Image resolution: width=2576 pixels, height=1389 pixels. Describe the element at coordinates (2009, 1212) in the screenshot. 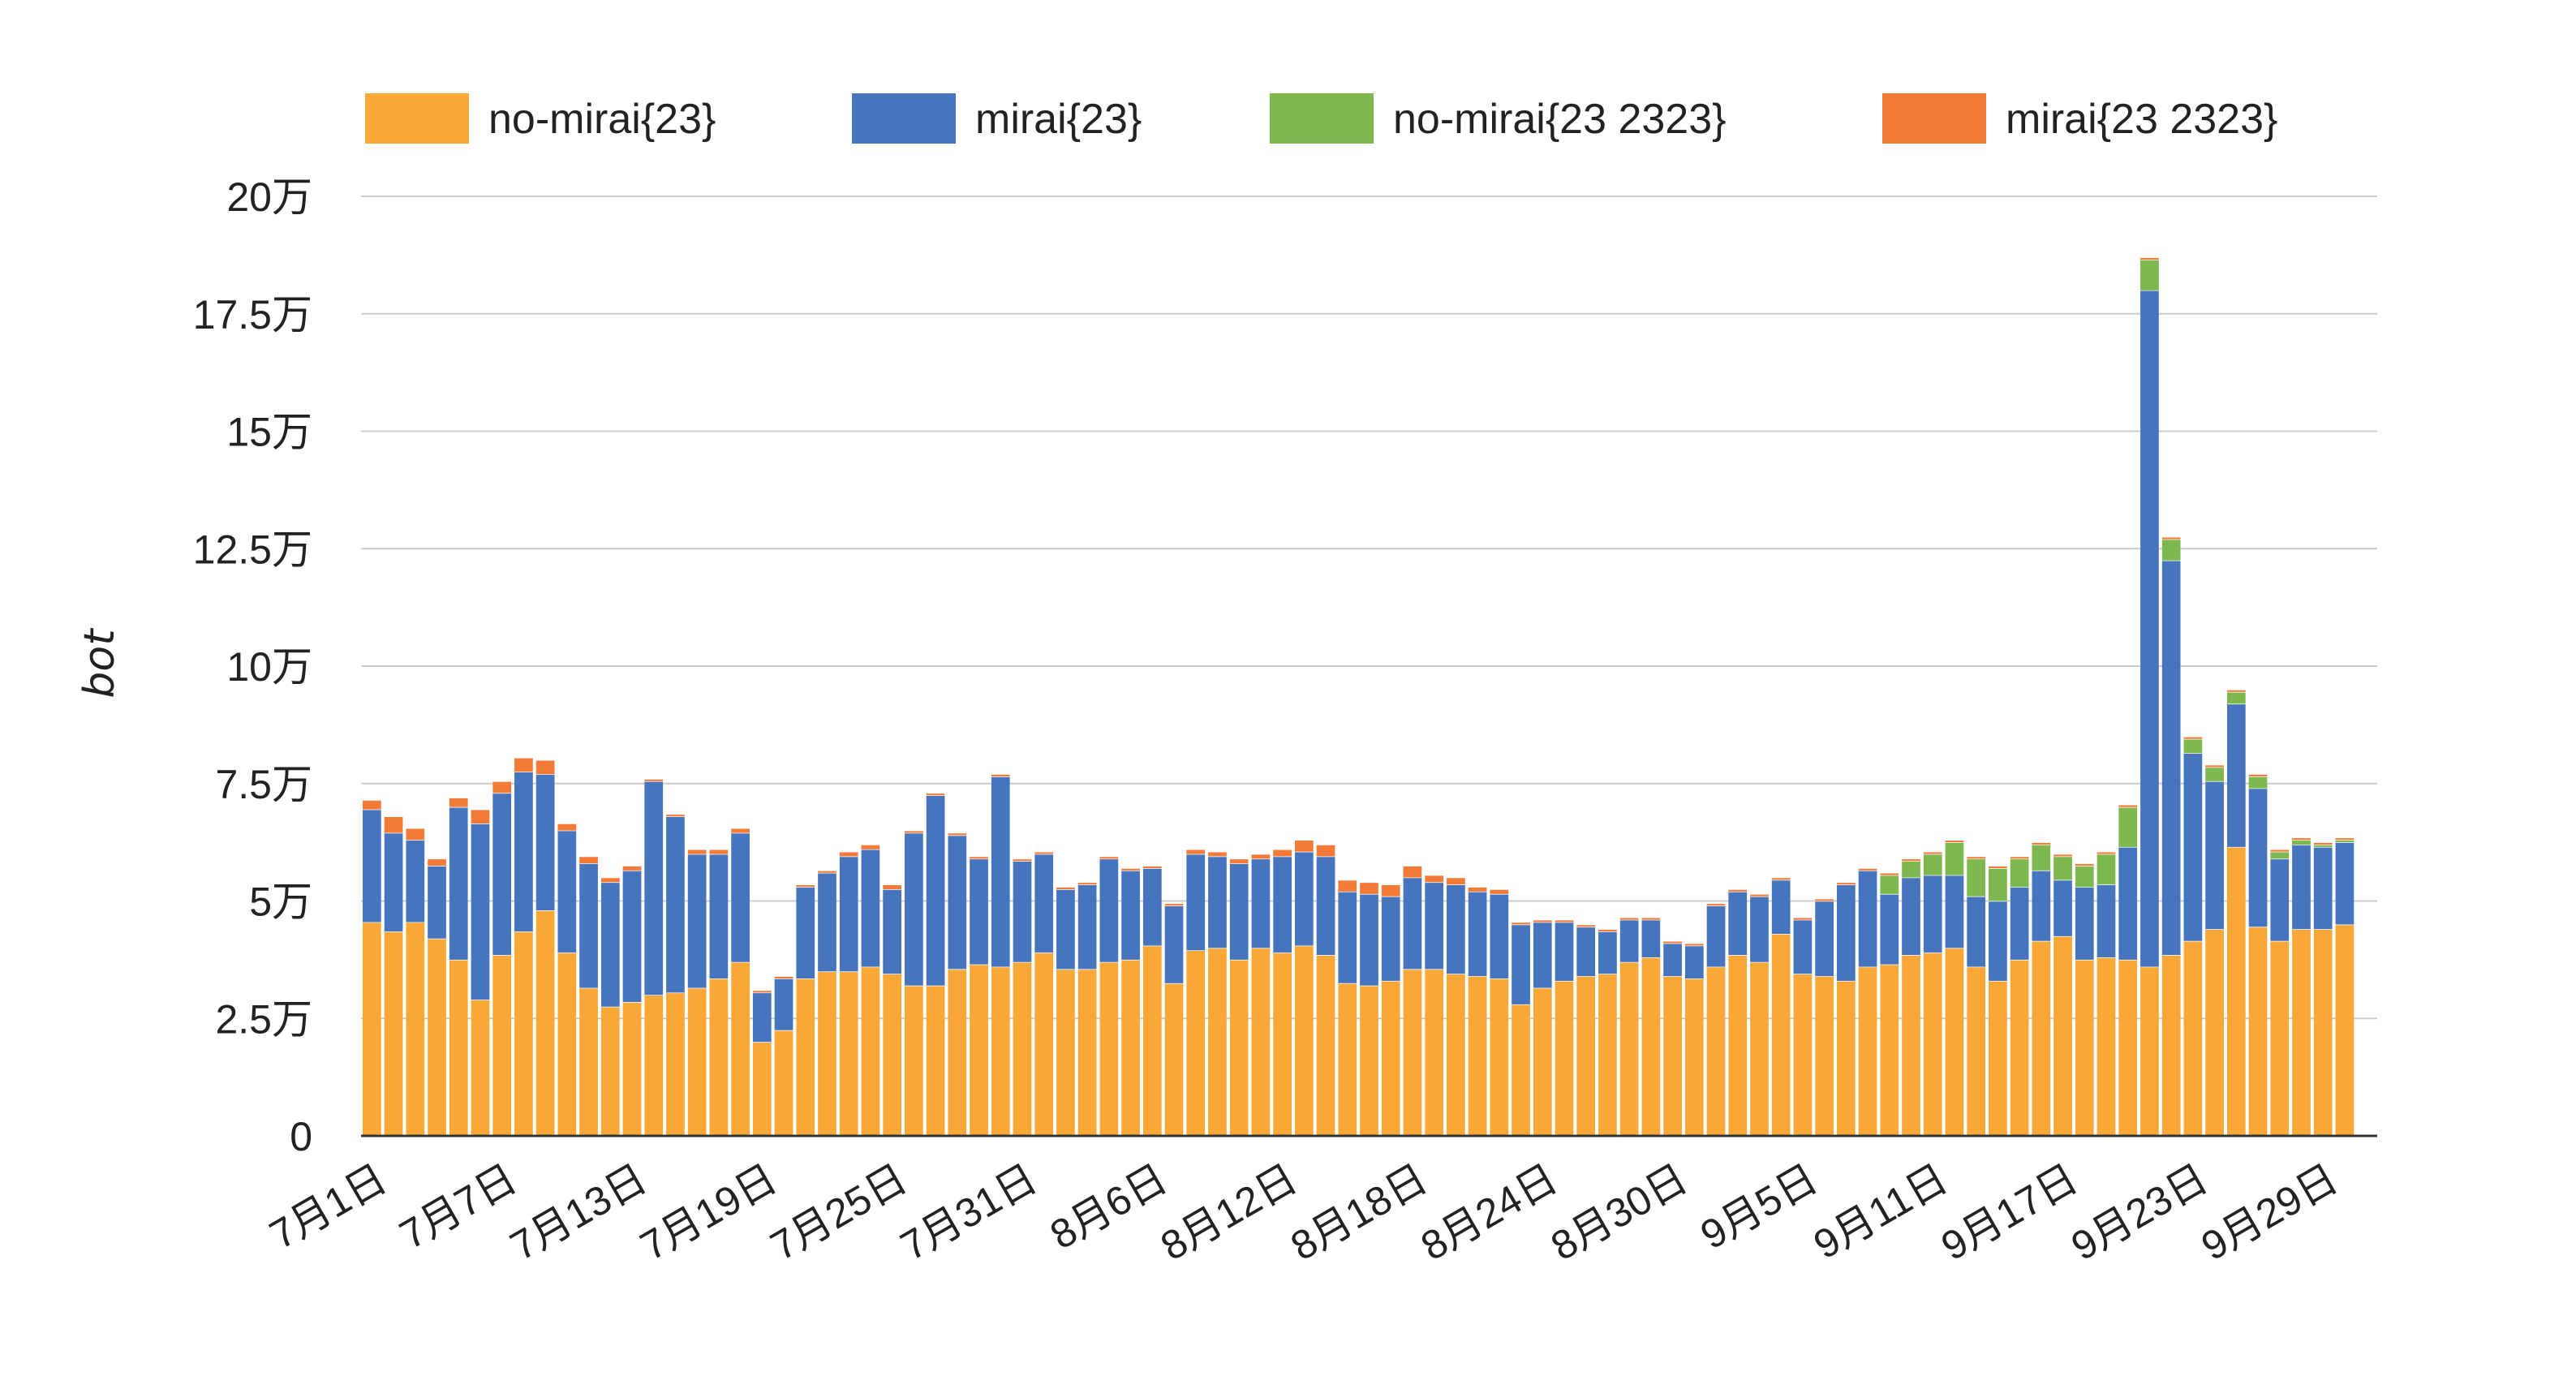

I see `x-tick-label: 9月17日` at that location.